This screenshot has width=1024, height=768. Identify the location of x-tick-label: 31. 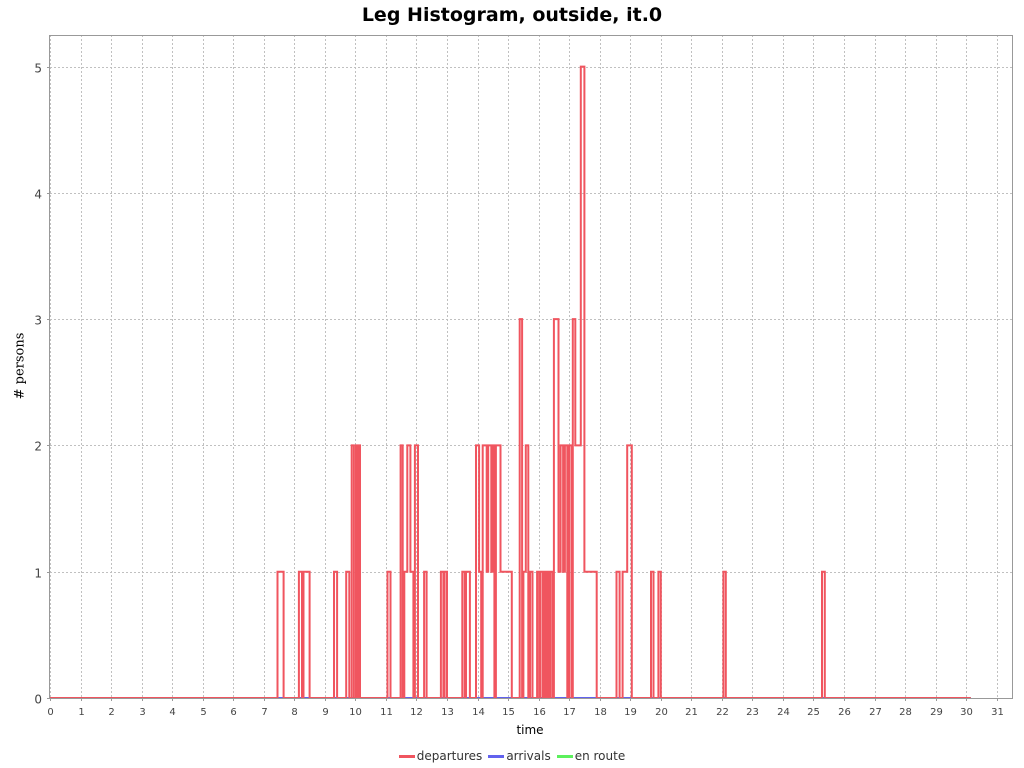
(997, 712).